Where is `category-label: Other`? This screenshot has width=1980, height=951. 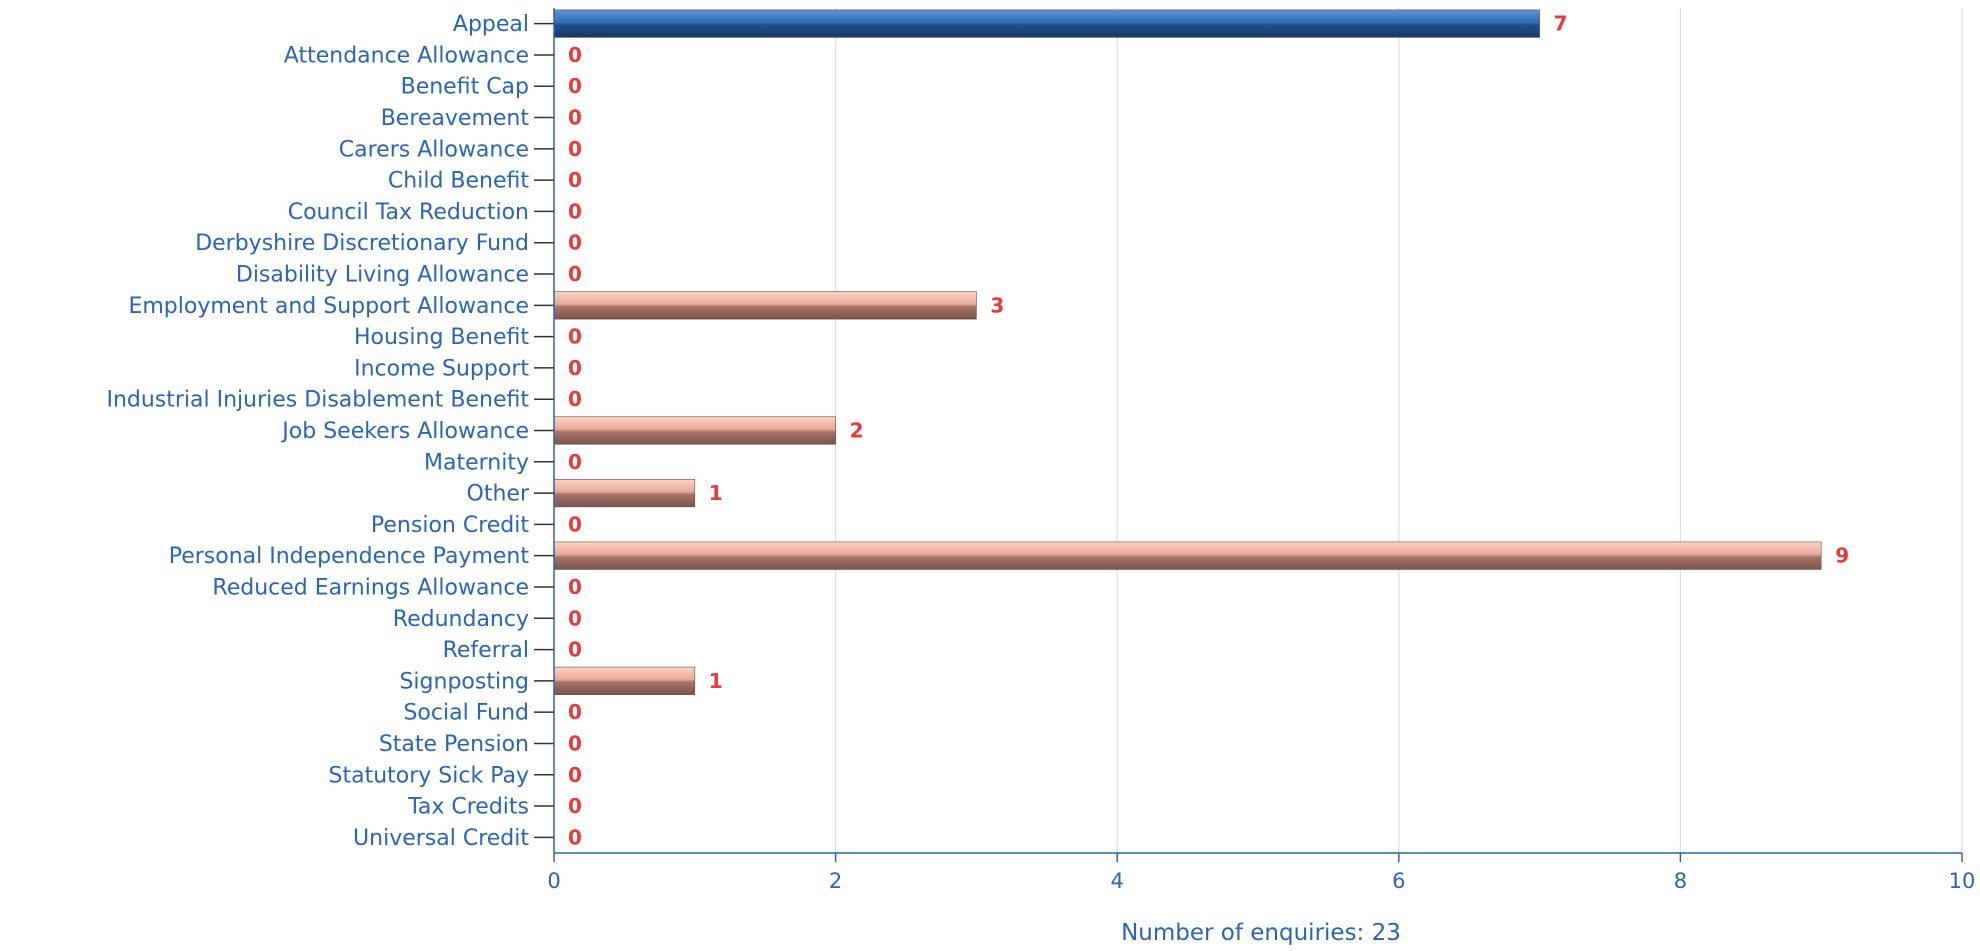 category-label: Other is located at coordinates (498, 494).